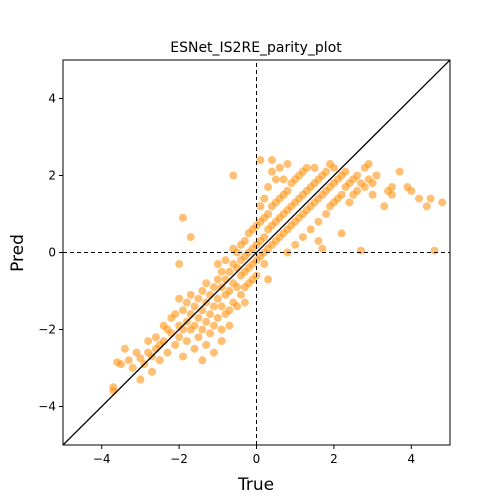 Image resolution: width=500 pixels, height=500 pixels. What do you see at coordinates (52, 99) in the screenshot?
I see `y-tick-label: 4` at bounding box center [52, 99].